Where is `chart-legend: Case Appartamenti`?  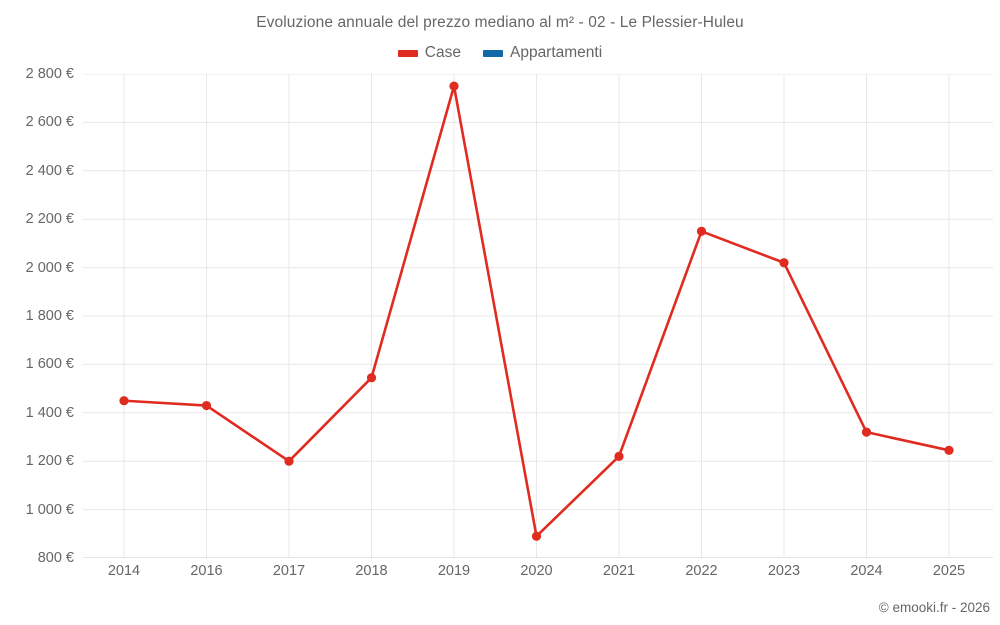
chart-legend: Case Appartamenti is located at coordinates (500, 53).